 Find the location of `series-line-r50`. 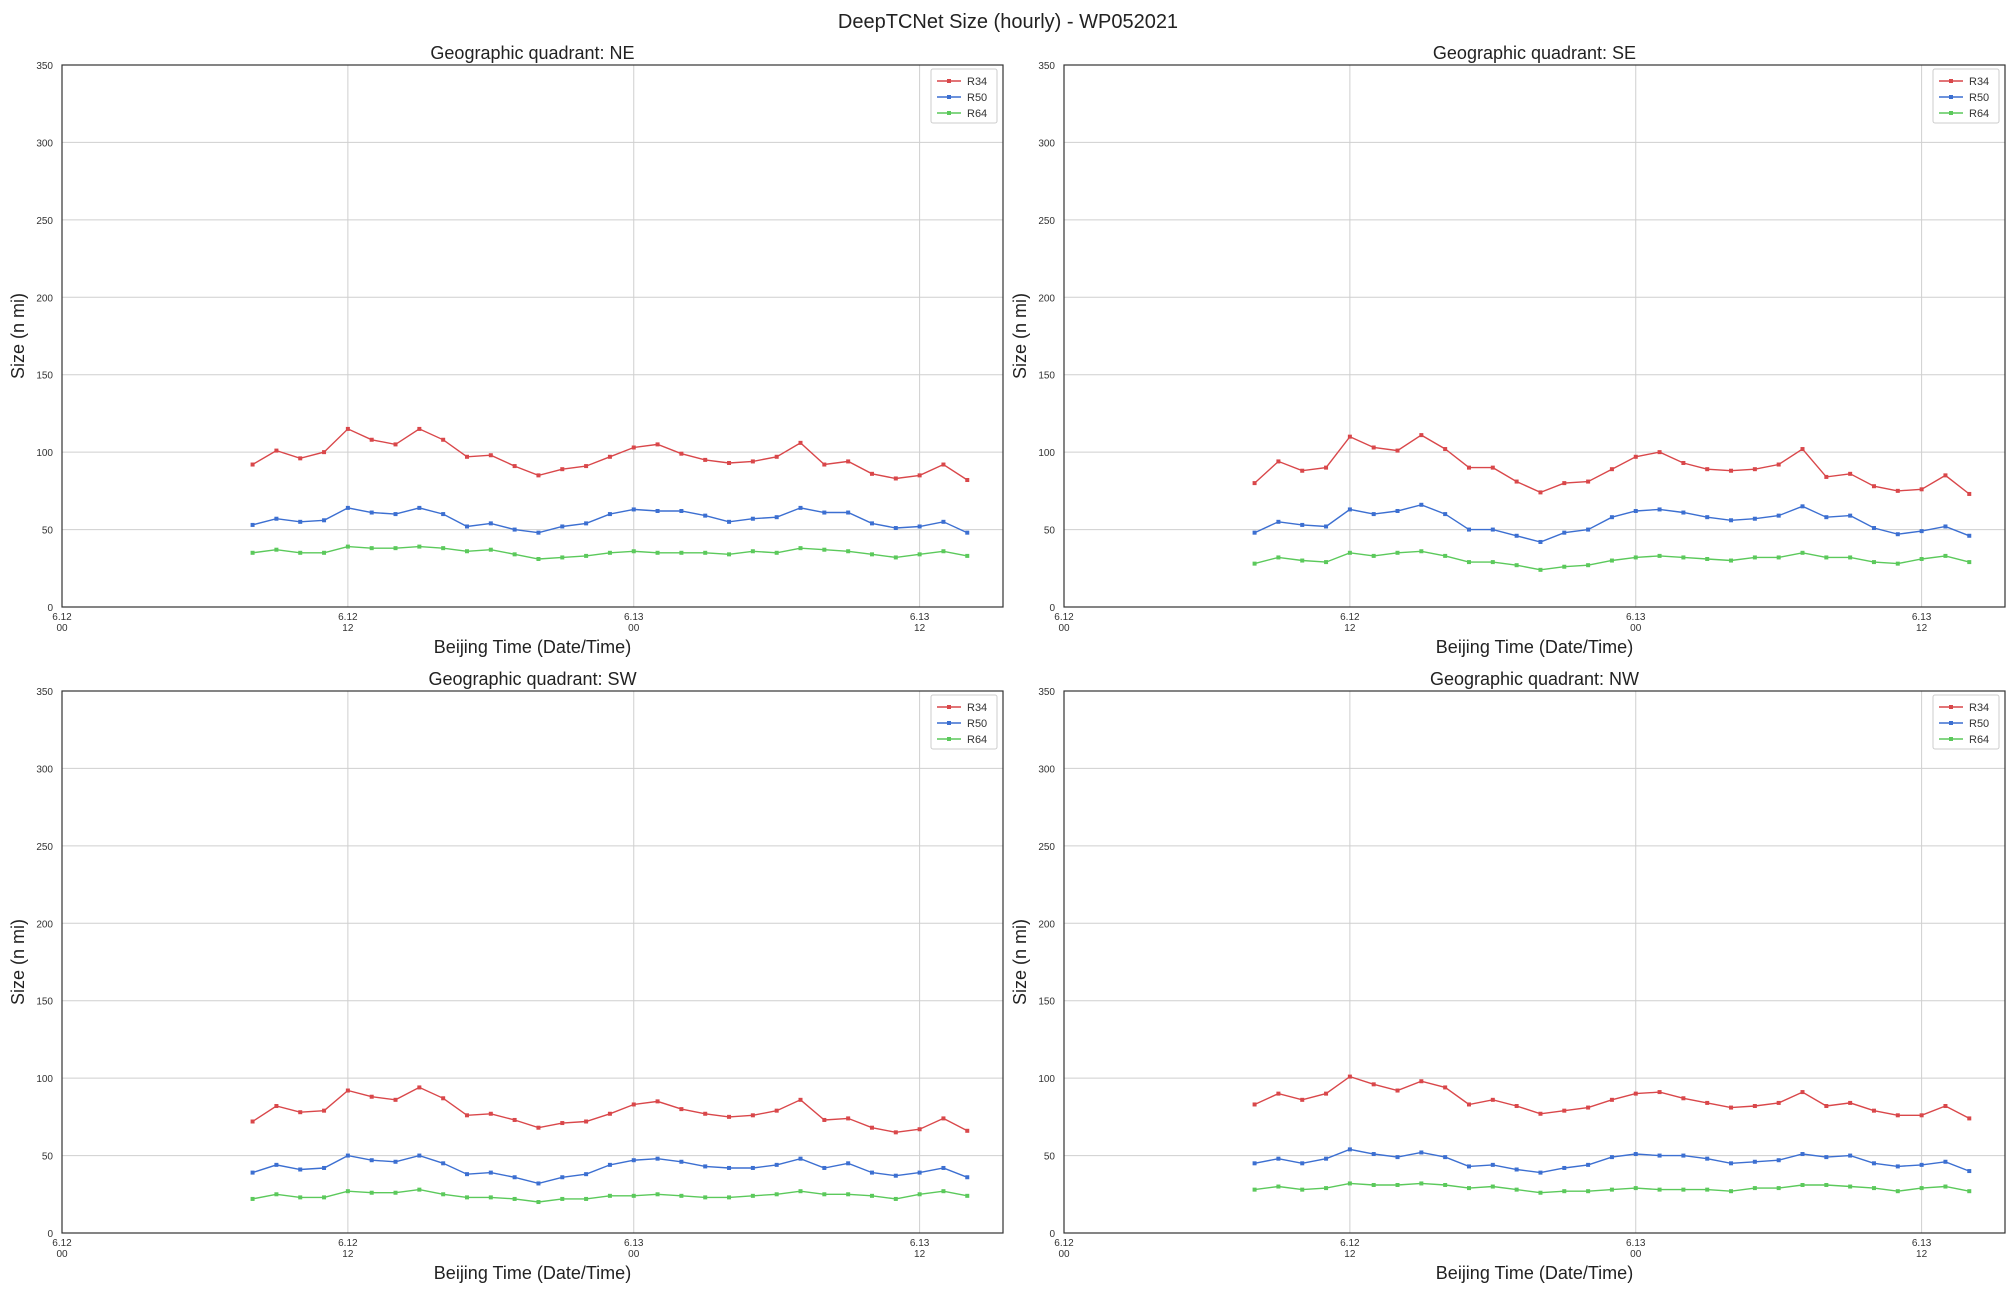

series-line-r50 is located at coordinates (610, 520).